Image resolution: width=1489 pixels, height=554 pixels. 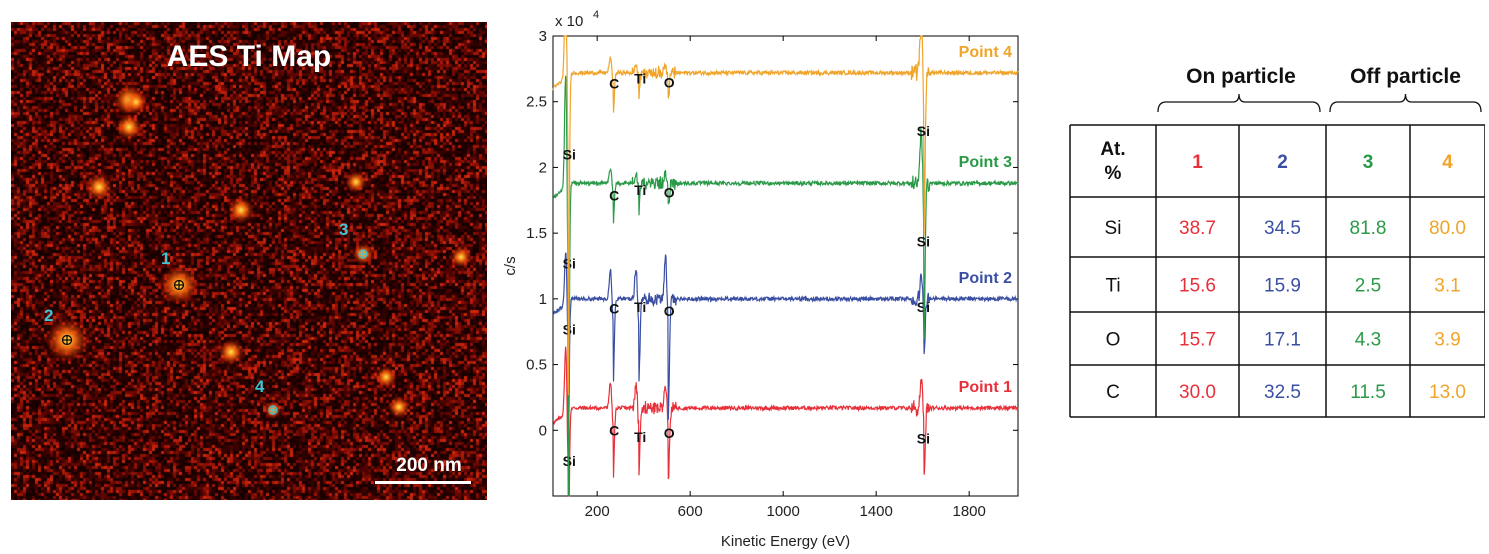 What do you see at coordinates (260, 386) in the screenshot?
I see `map-point-label: 4` at bounding box center [260, 386].